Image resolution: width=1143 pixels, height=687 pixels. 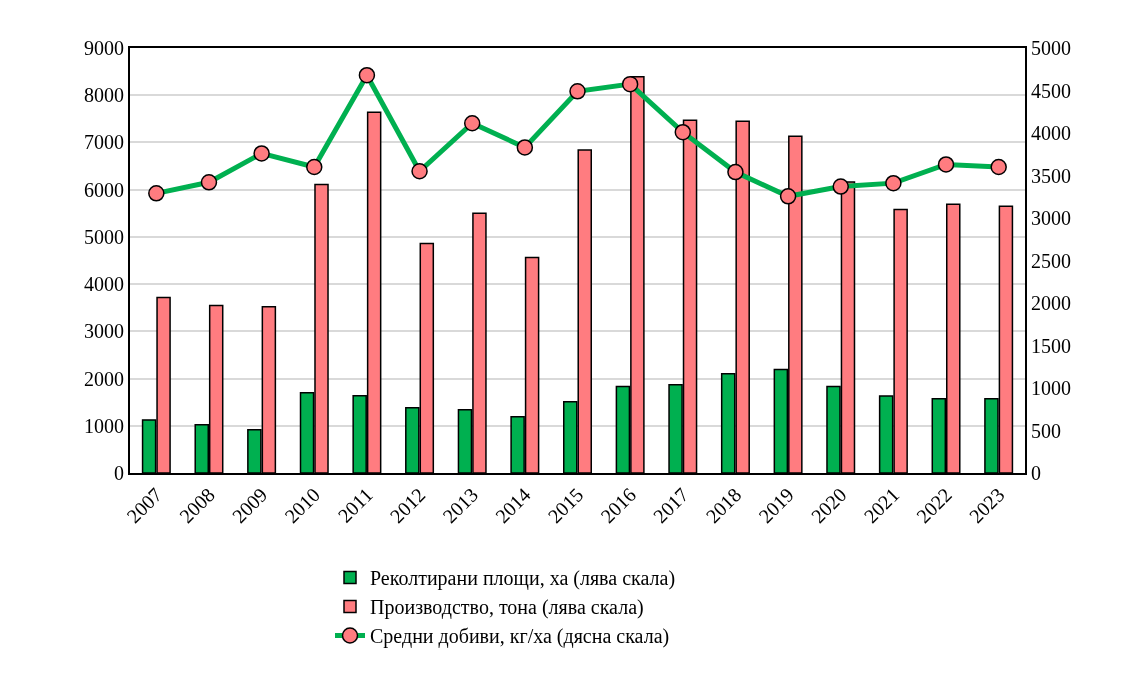 What do you see at coordinates (104, 48) in the screenshot?
I see `y-tick-label: 9000` at bounding box center [104, 48].